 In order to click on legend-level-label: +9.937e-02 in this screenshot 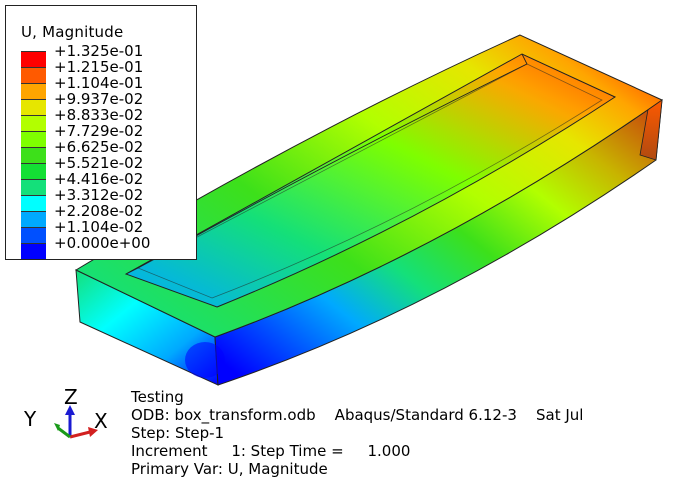, I will do `click(99, 99)`.